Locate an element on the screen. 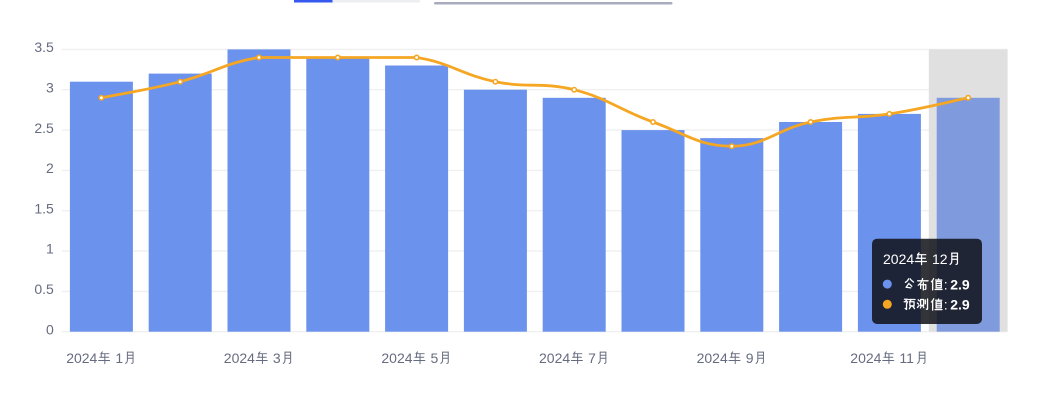 Image resolution: width=1039 pixels, height=400 pixels. svg-text: 2 is located at coordinates (50, 168).